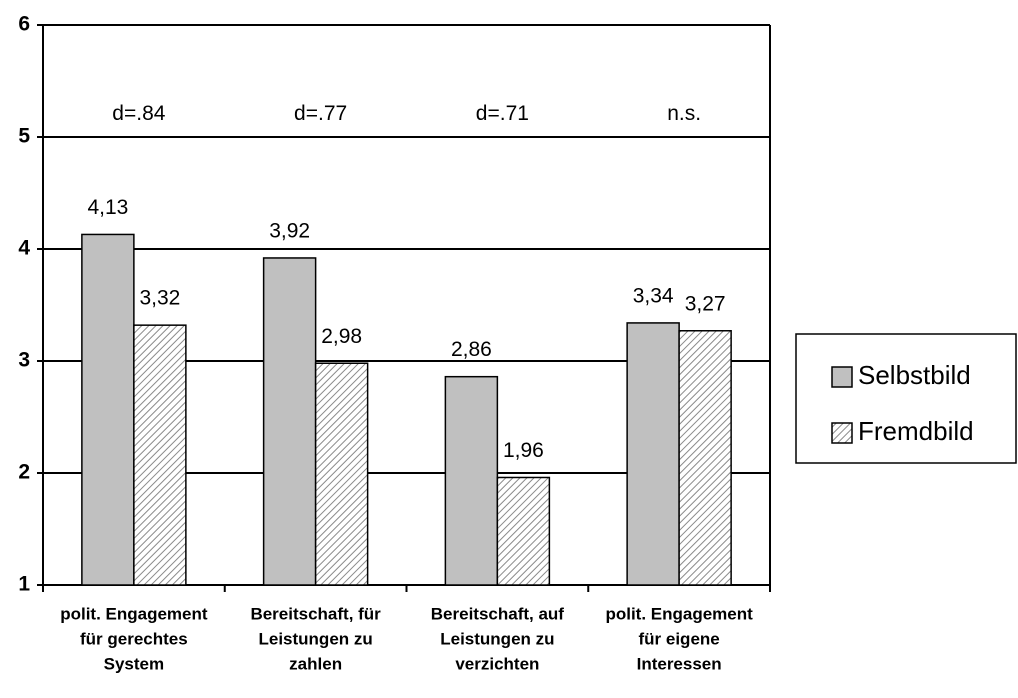 The width and height of the screenshot is (1018, 698). What do you see at coordinates (523, 450) in the screenshot?
I see `value-label: 1,96` at bounding box center [523, 450].